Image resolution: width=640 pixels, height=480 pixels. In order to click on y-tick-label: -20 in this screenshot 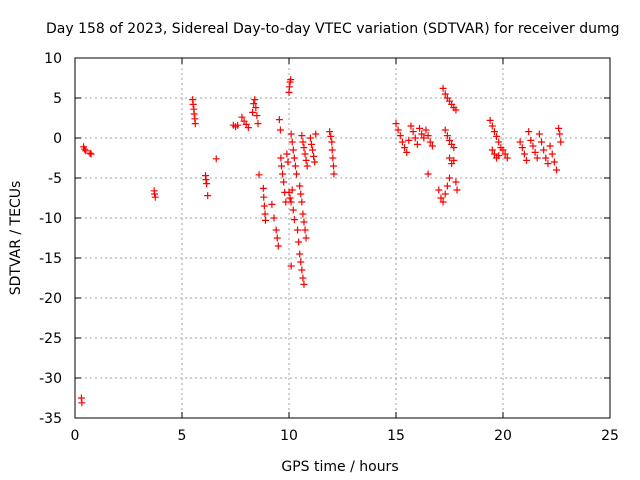, I will do `click(50, 299)`.